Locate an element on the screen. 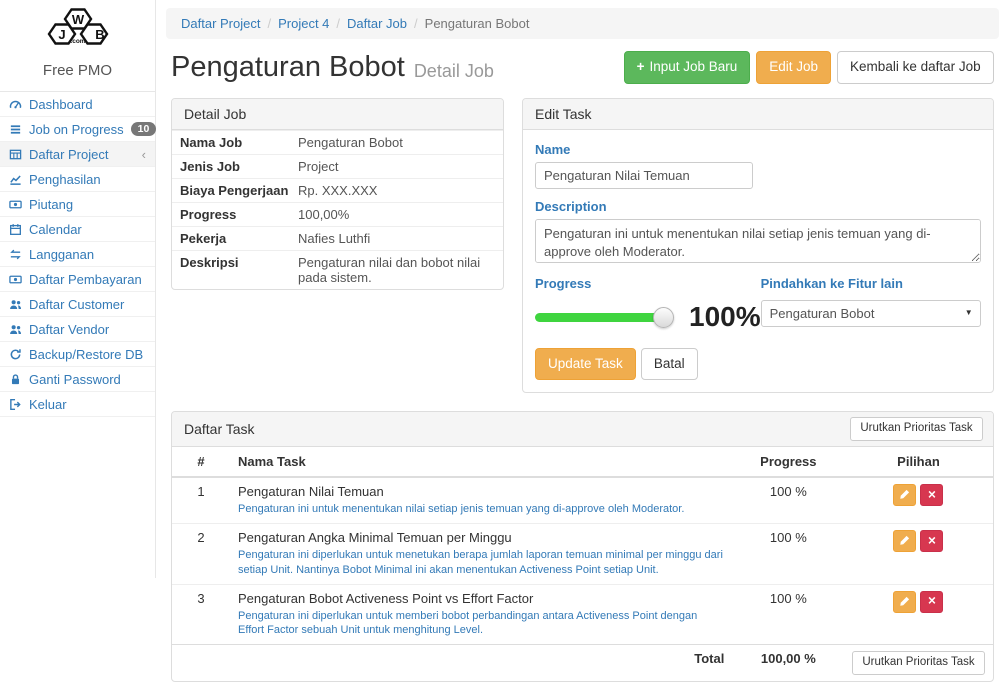  detail-job-panel-title: Detail Job is located at coordinates (337, 114).